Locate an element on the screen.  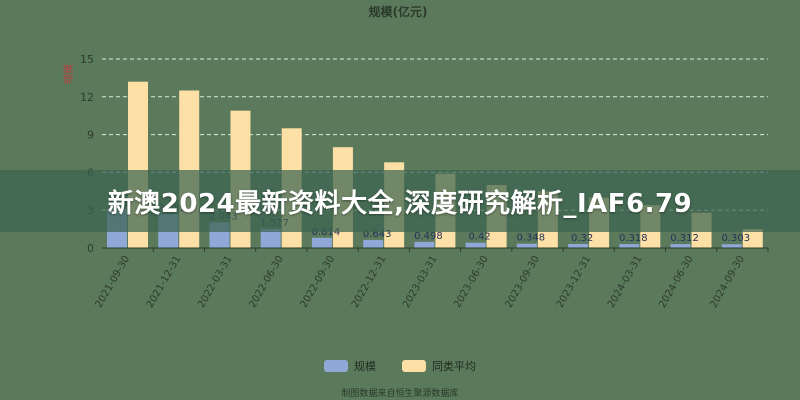
legend-item-peer: 同类平均 is located at coordinates (439, 366).